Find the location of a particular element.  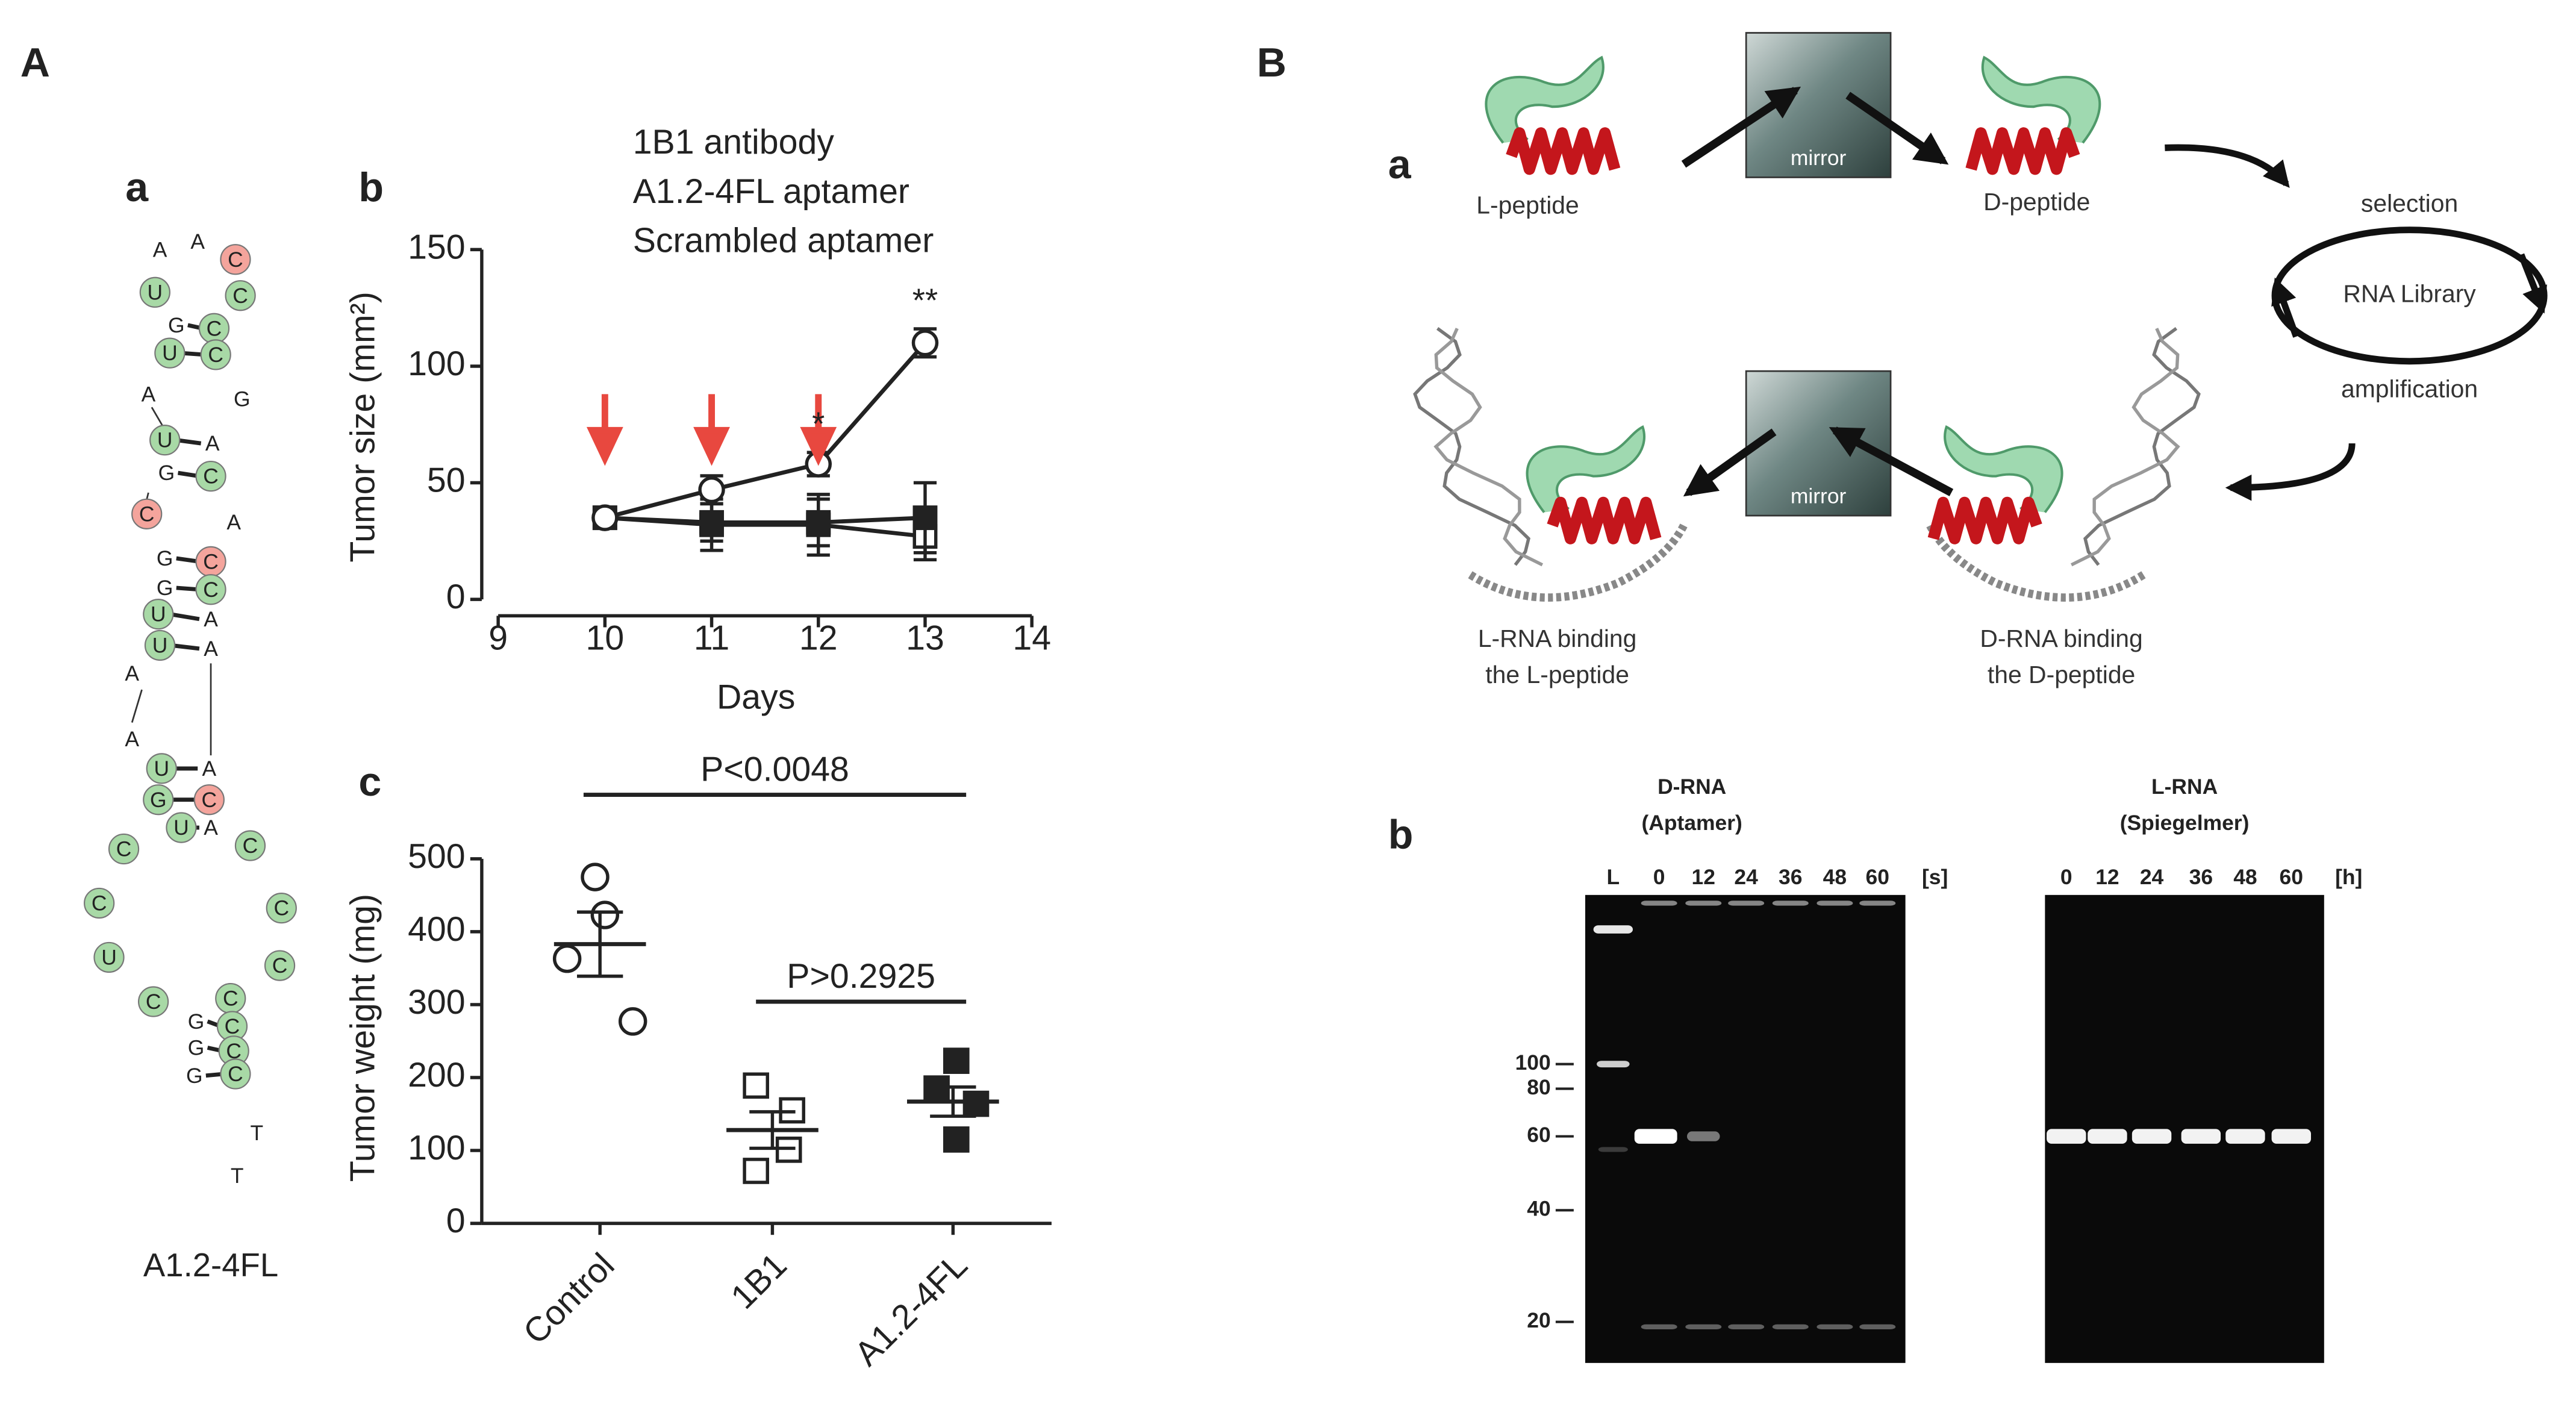

panel-label: B is located at coordinates (1271, 63).